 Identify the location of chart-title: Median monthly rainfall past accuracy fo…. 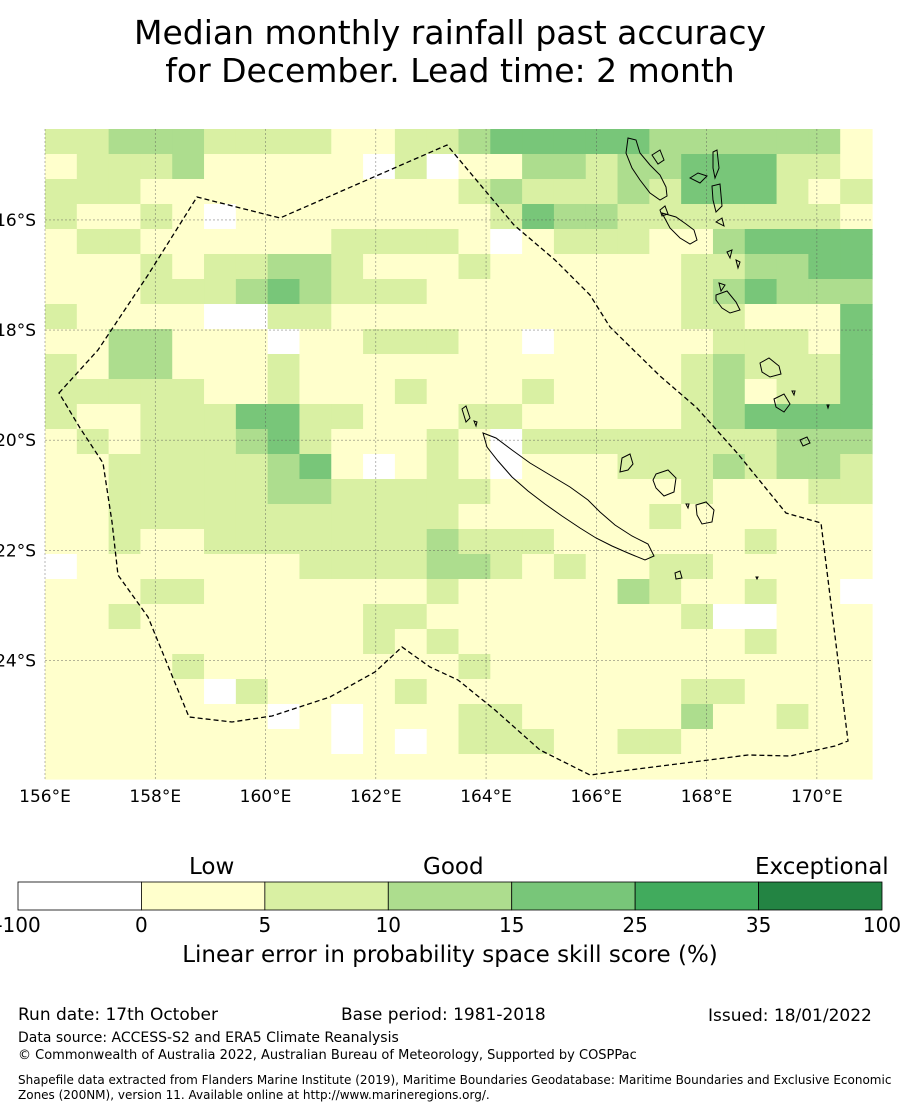
(450, 52).